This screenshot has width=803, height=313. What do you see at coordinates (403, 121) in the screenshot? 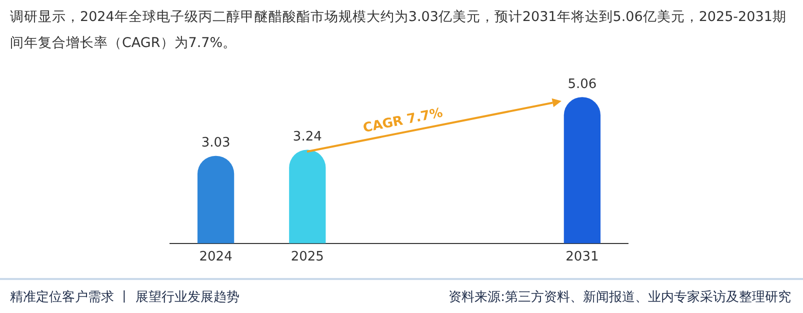
I see `annotation: CAGR 7.7%` at bounding box center [403, 121].